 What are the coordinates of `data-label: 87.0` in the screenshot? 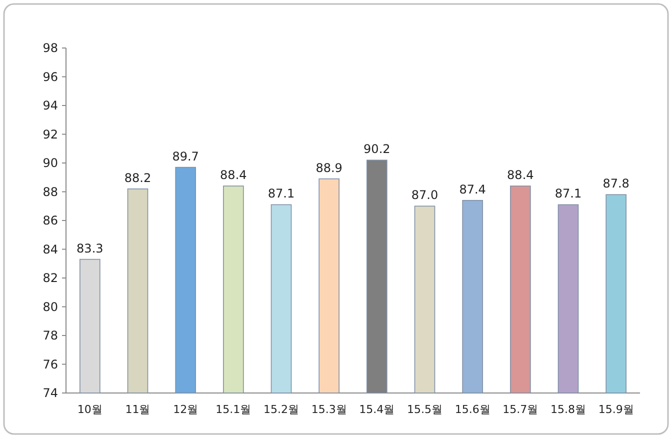 It's located at (424, 195).